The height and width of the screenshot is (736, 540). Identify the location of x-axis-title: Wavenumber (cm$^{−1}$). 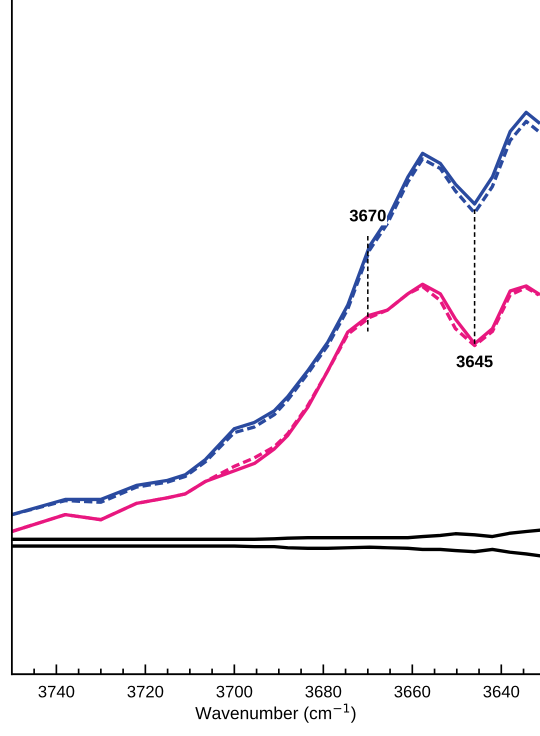
(275, 713).